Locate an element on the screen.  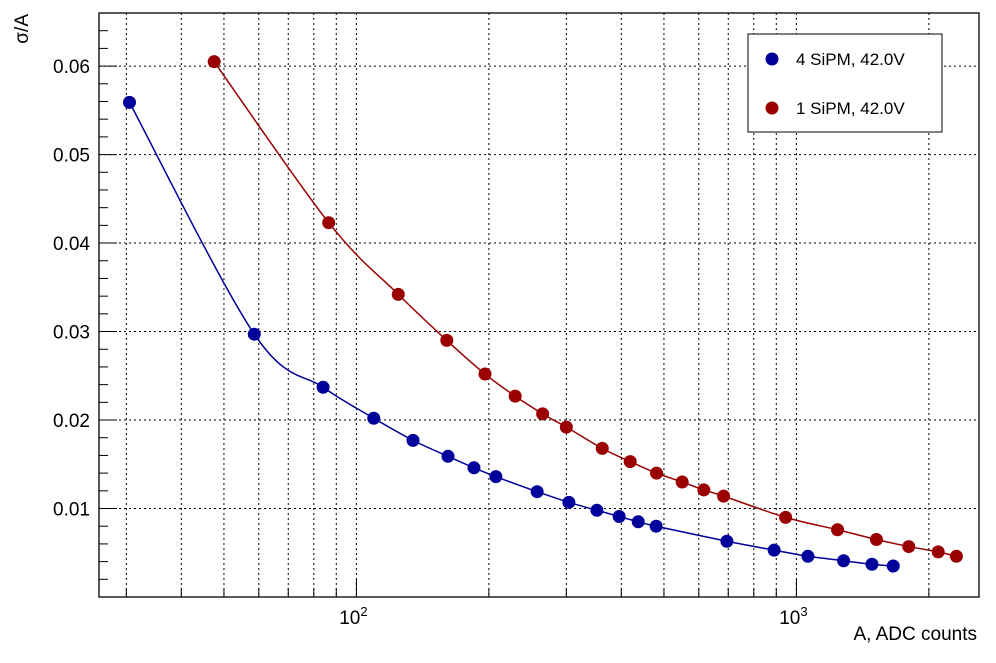
x-tick-labels: 10² 10³ is located at coordinates (573, 616).